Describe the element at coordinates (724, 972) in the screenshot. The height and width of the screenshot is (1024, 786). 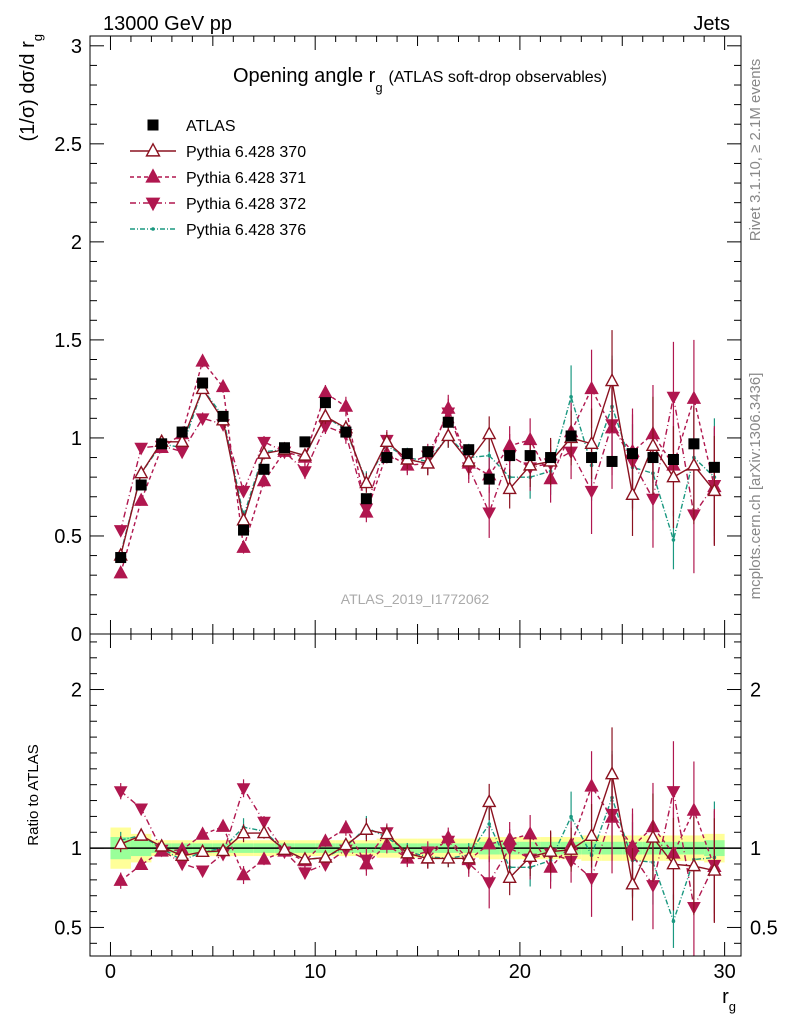
I see `x-tick-label: 30` at that location.